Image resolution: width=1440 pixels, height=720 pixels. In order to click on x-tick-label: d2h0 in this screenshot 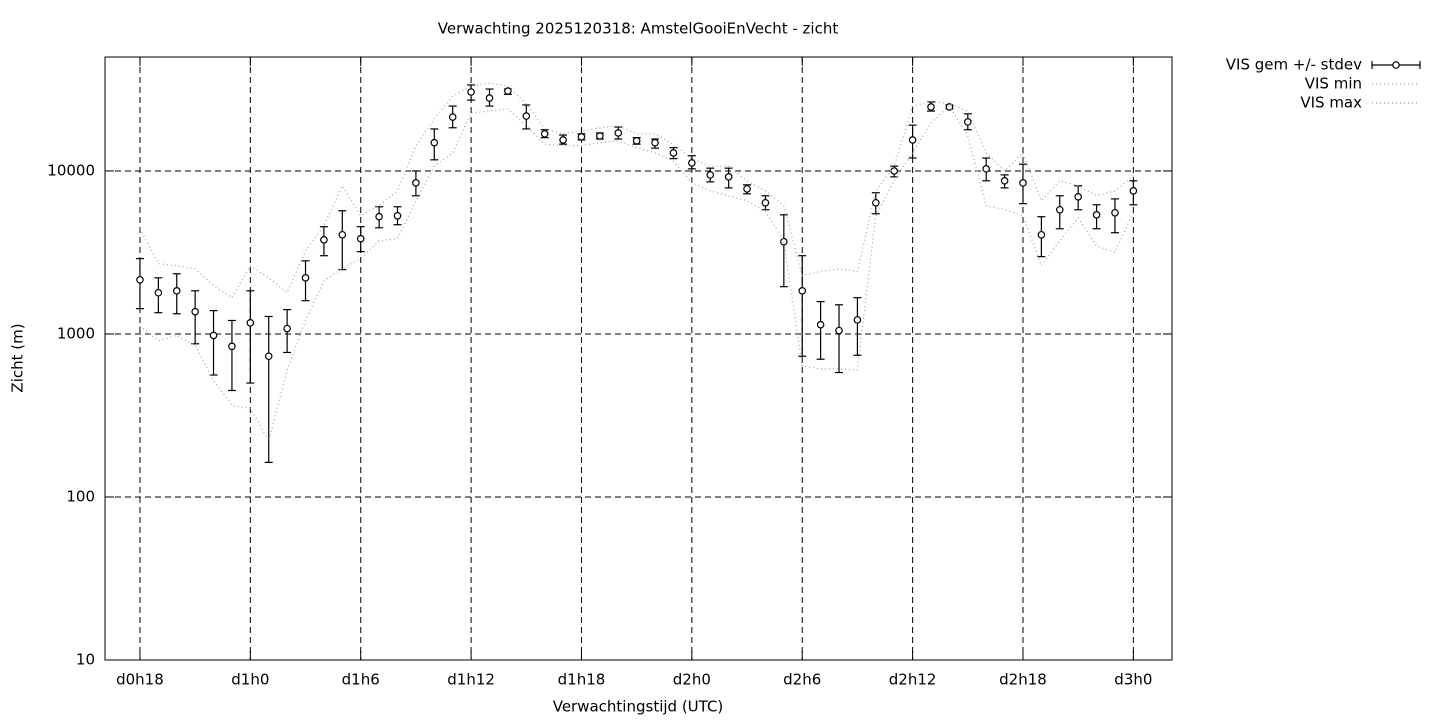, I will do `click(692, 680)`.